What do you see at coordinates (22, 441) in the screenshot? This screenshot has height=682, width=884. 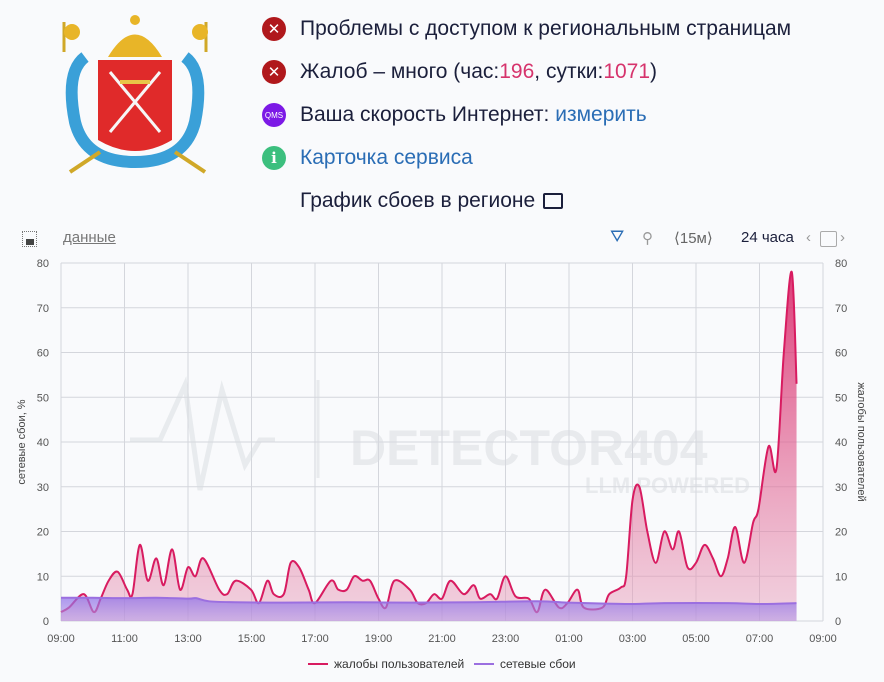 I see `y-axis-left-label: сетевые сбои, %` at bounding box center [22, 441].